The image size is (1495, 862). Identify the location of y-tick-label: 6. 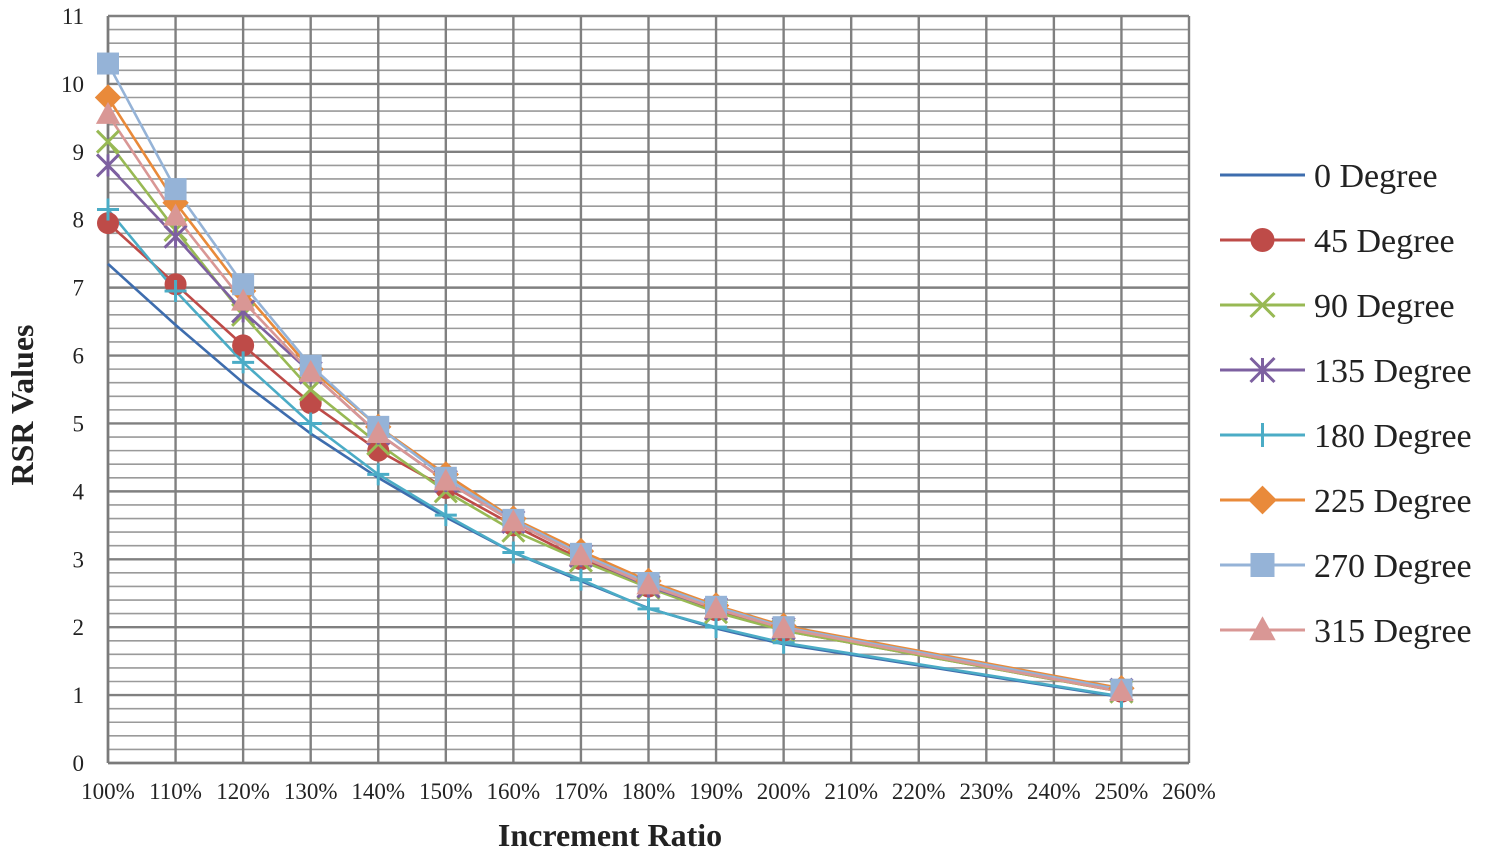
(79, 356).